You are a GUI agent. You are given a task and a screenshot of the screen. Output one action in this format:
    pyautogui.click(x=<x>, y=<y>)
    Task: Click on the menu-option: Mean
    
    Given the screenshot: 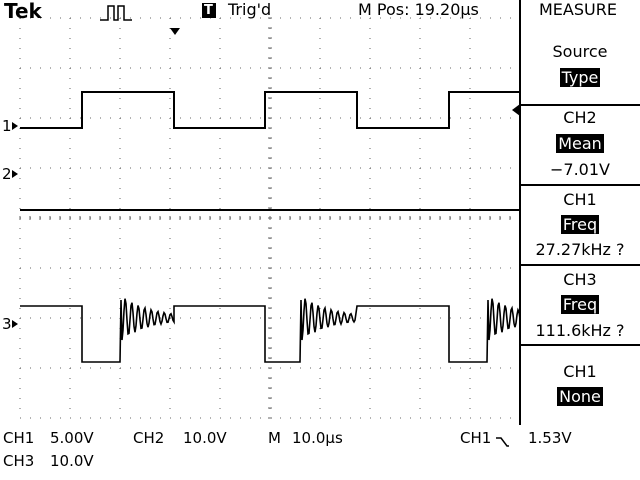 What is the action you would take?
    pyautogui.click(x=580, y=144)
    